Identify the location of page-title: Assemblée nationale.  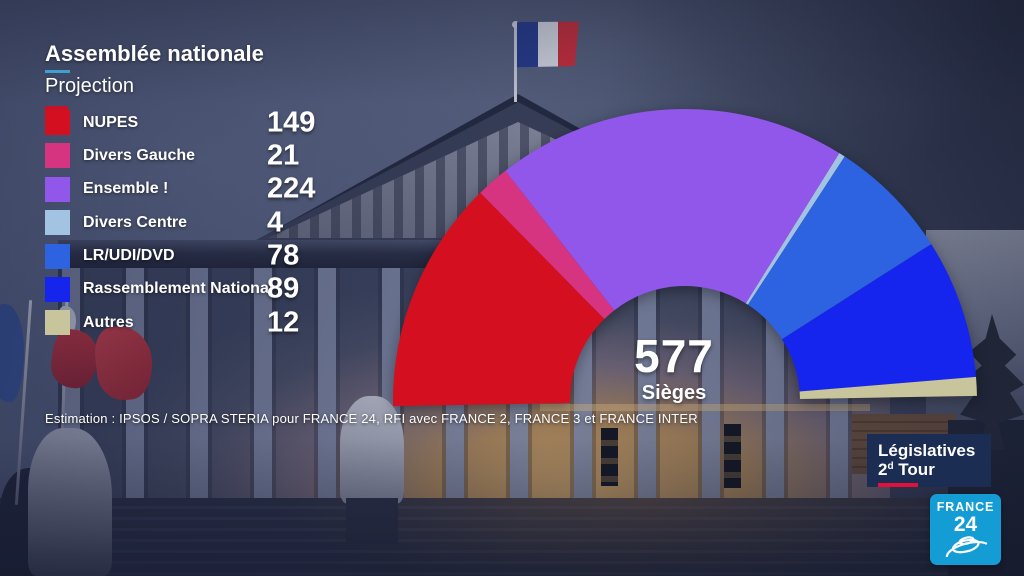
(154, 53).